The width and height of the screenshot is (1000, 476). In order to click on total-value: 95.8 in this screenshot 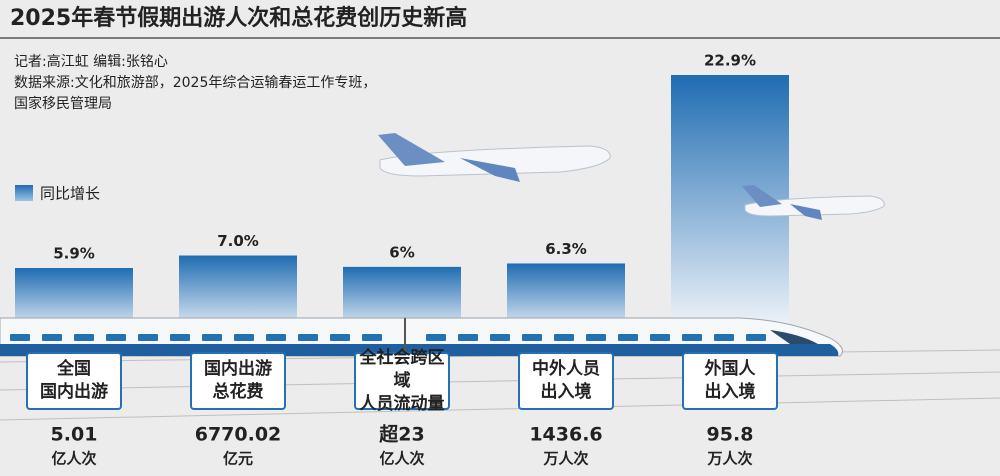, I will do `click(730, 435)`.